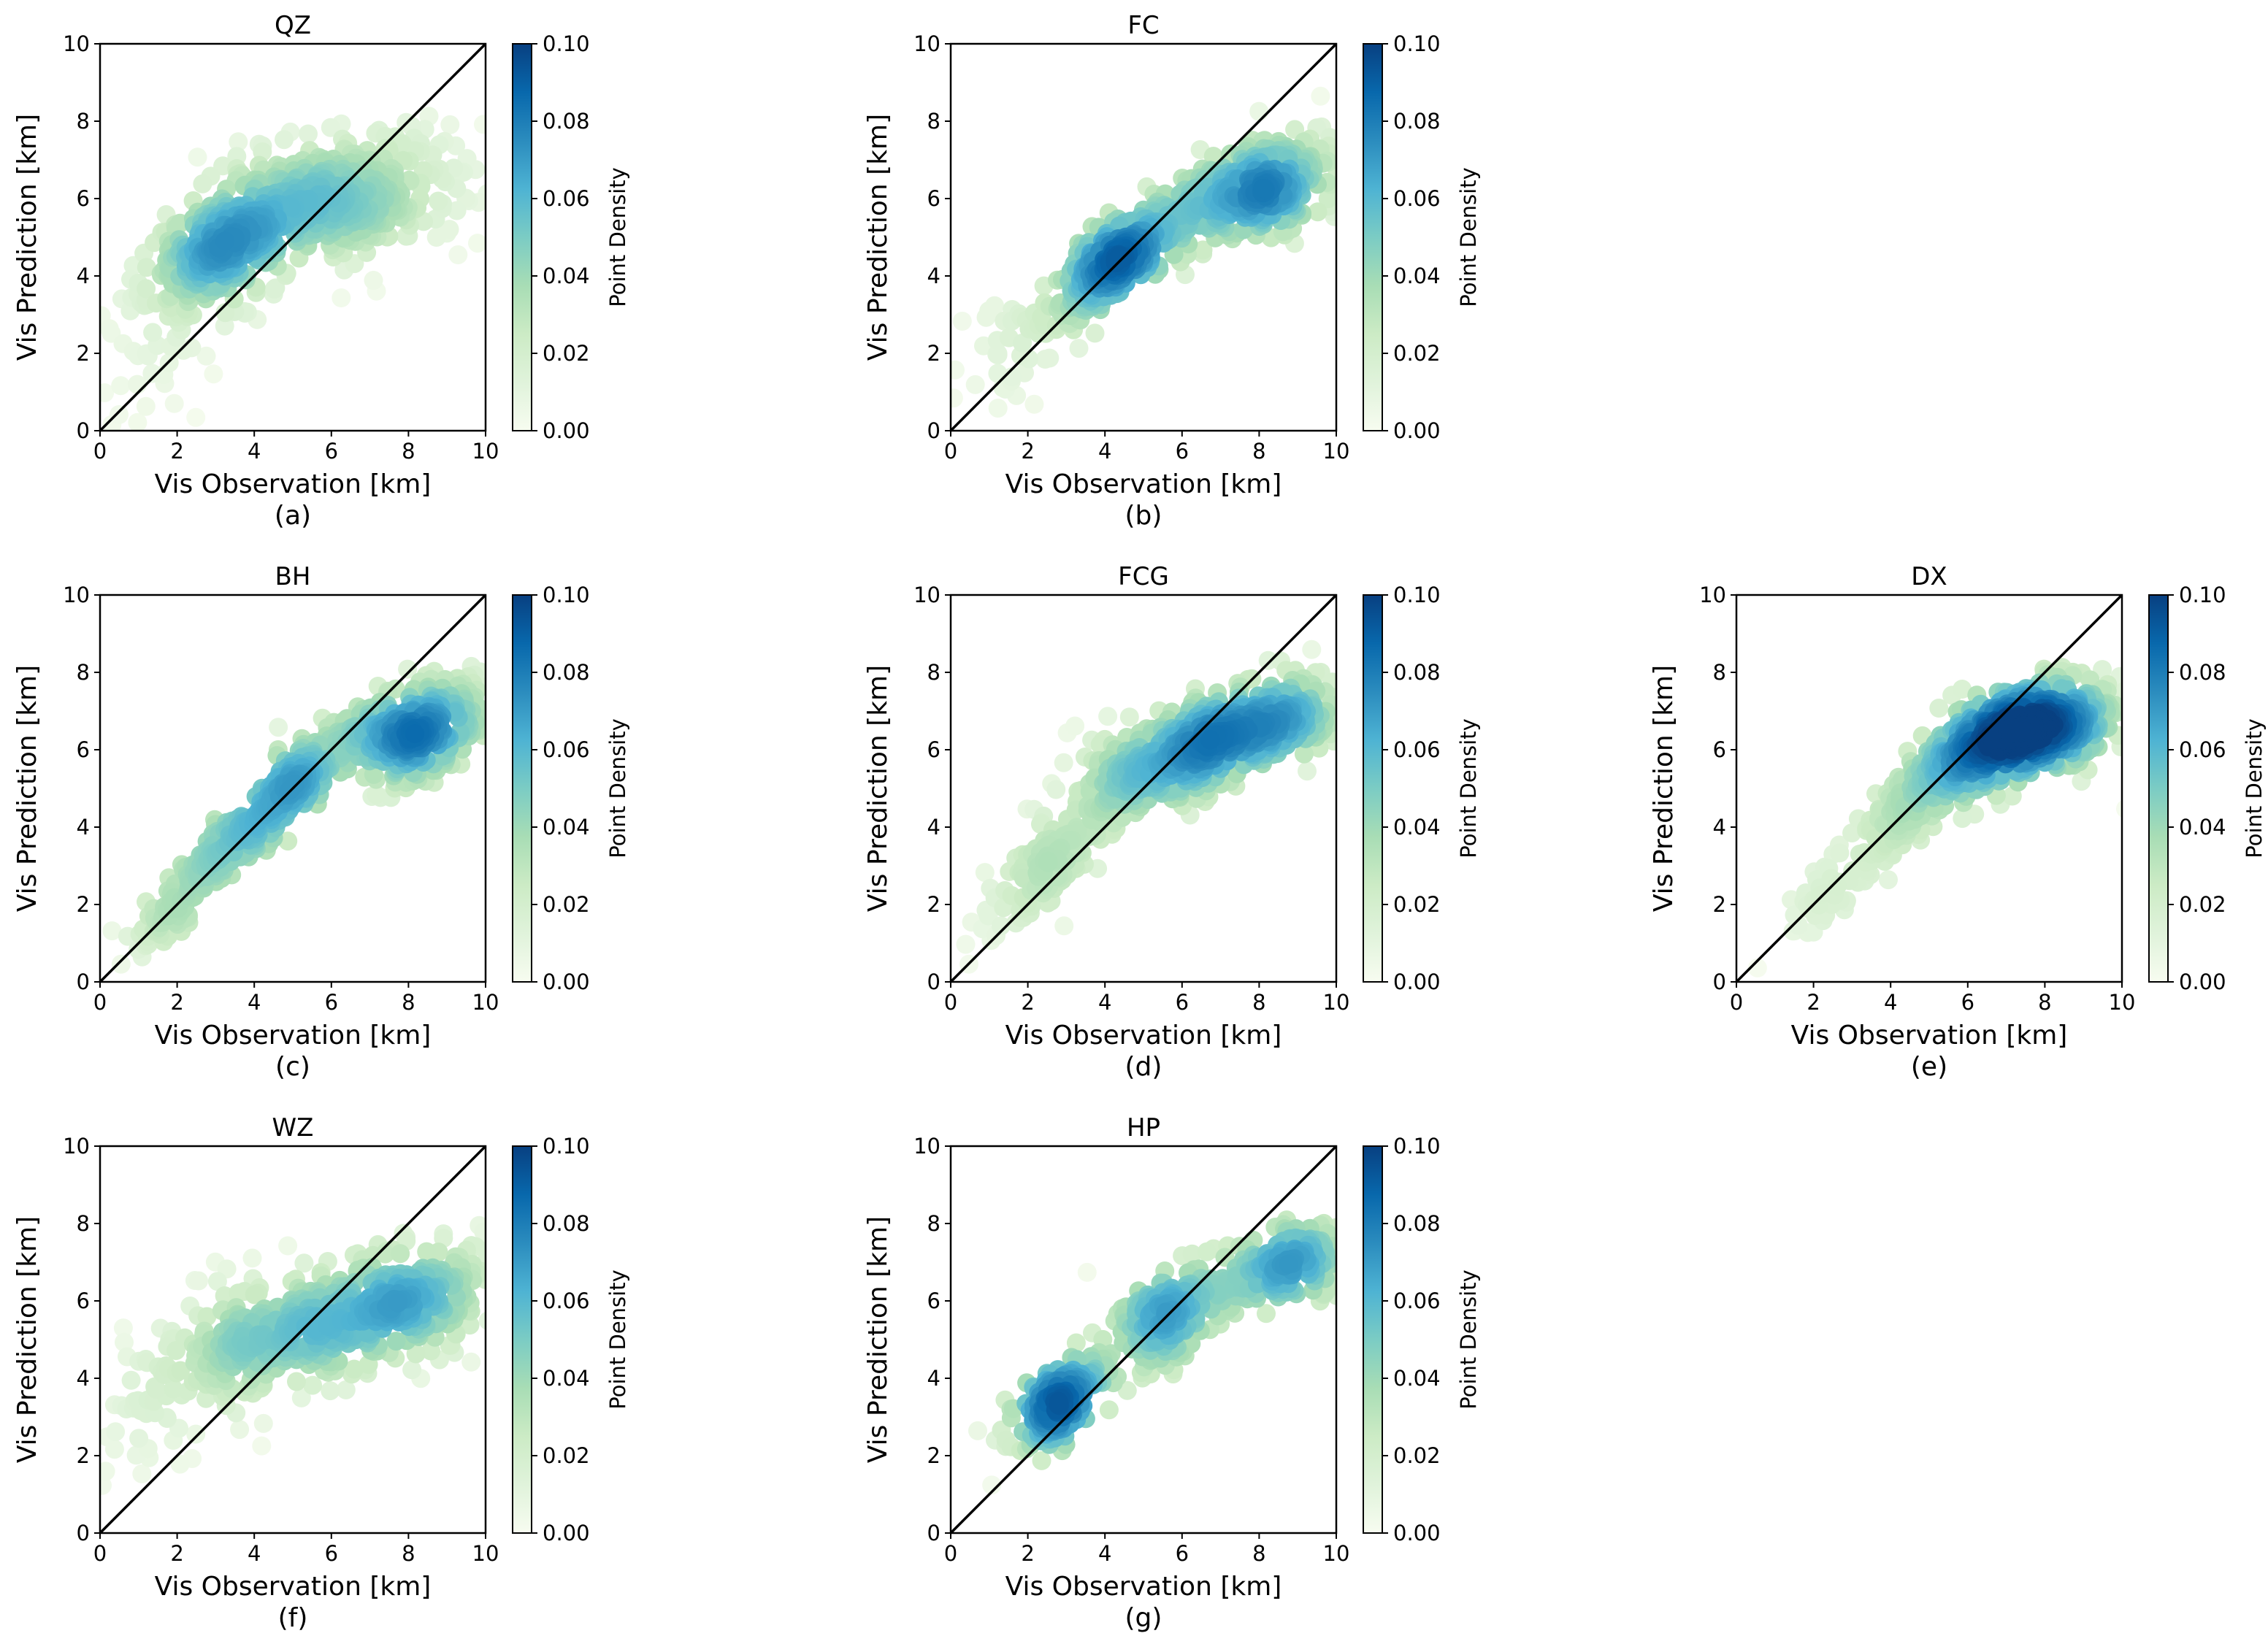 This screenshot has width=2268, height=1644. I want to click on panel-title: QZ, so click(293, 25).